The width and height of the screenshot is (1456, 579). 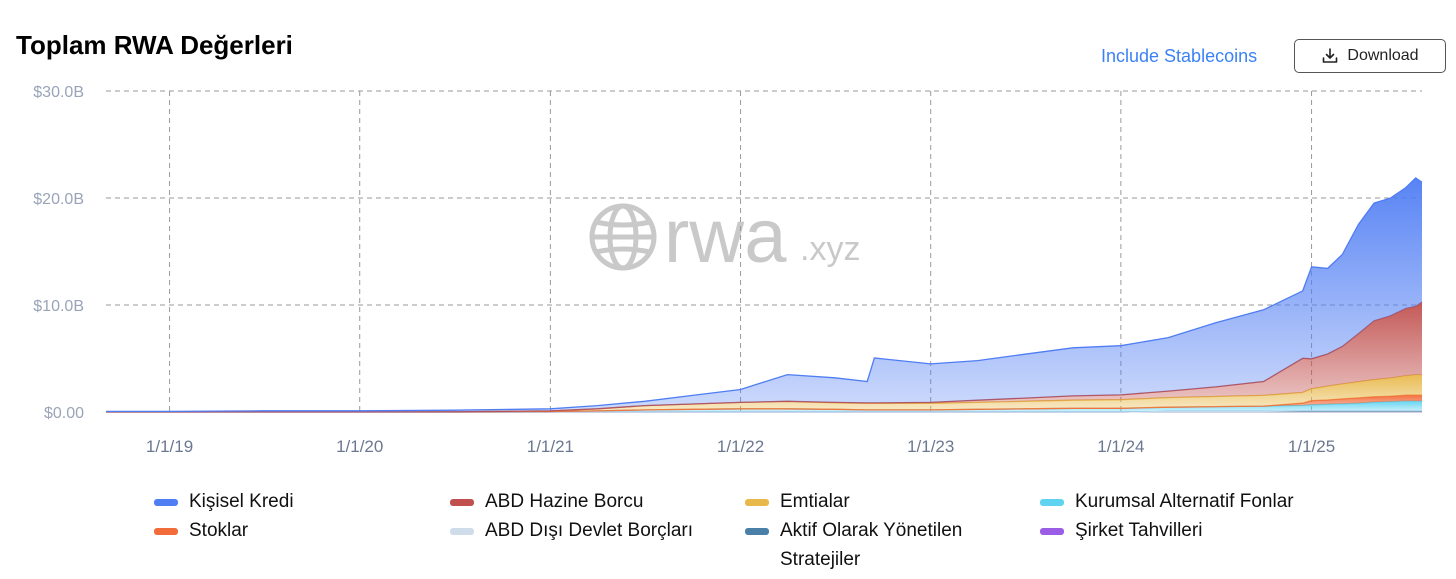 I want to click on download-icon, so click(x=1330, y=55).